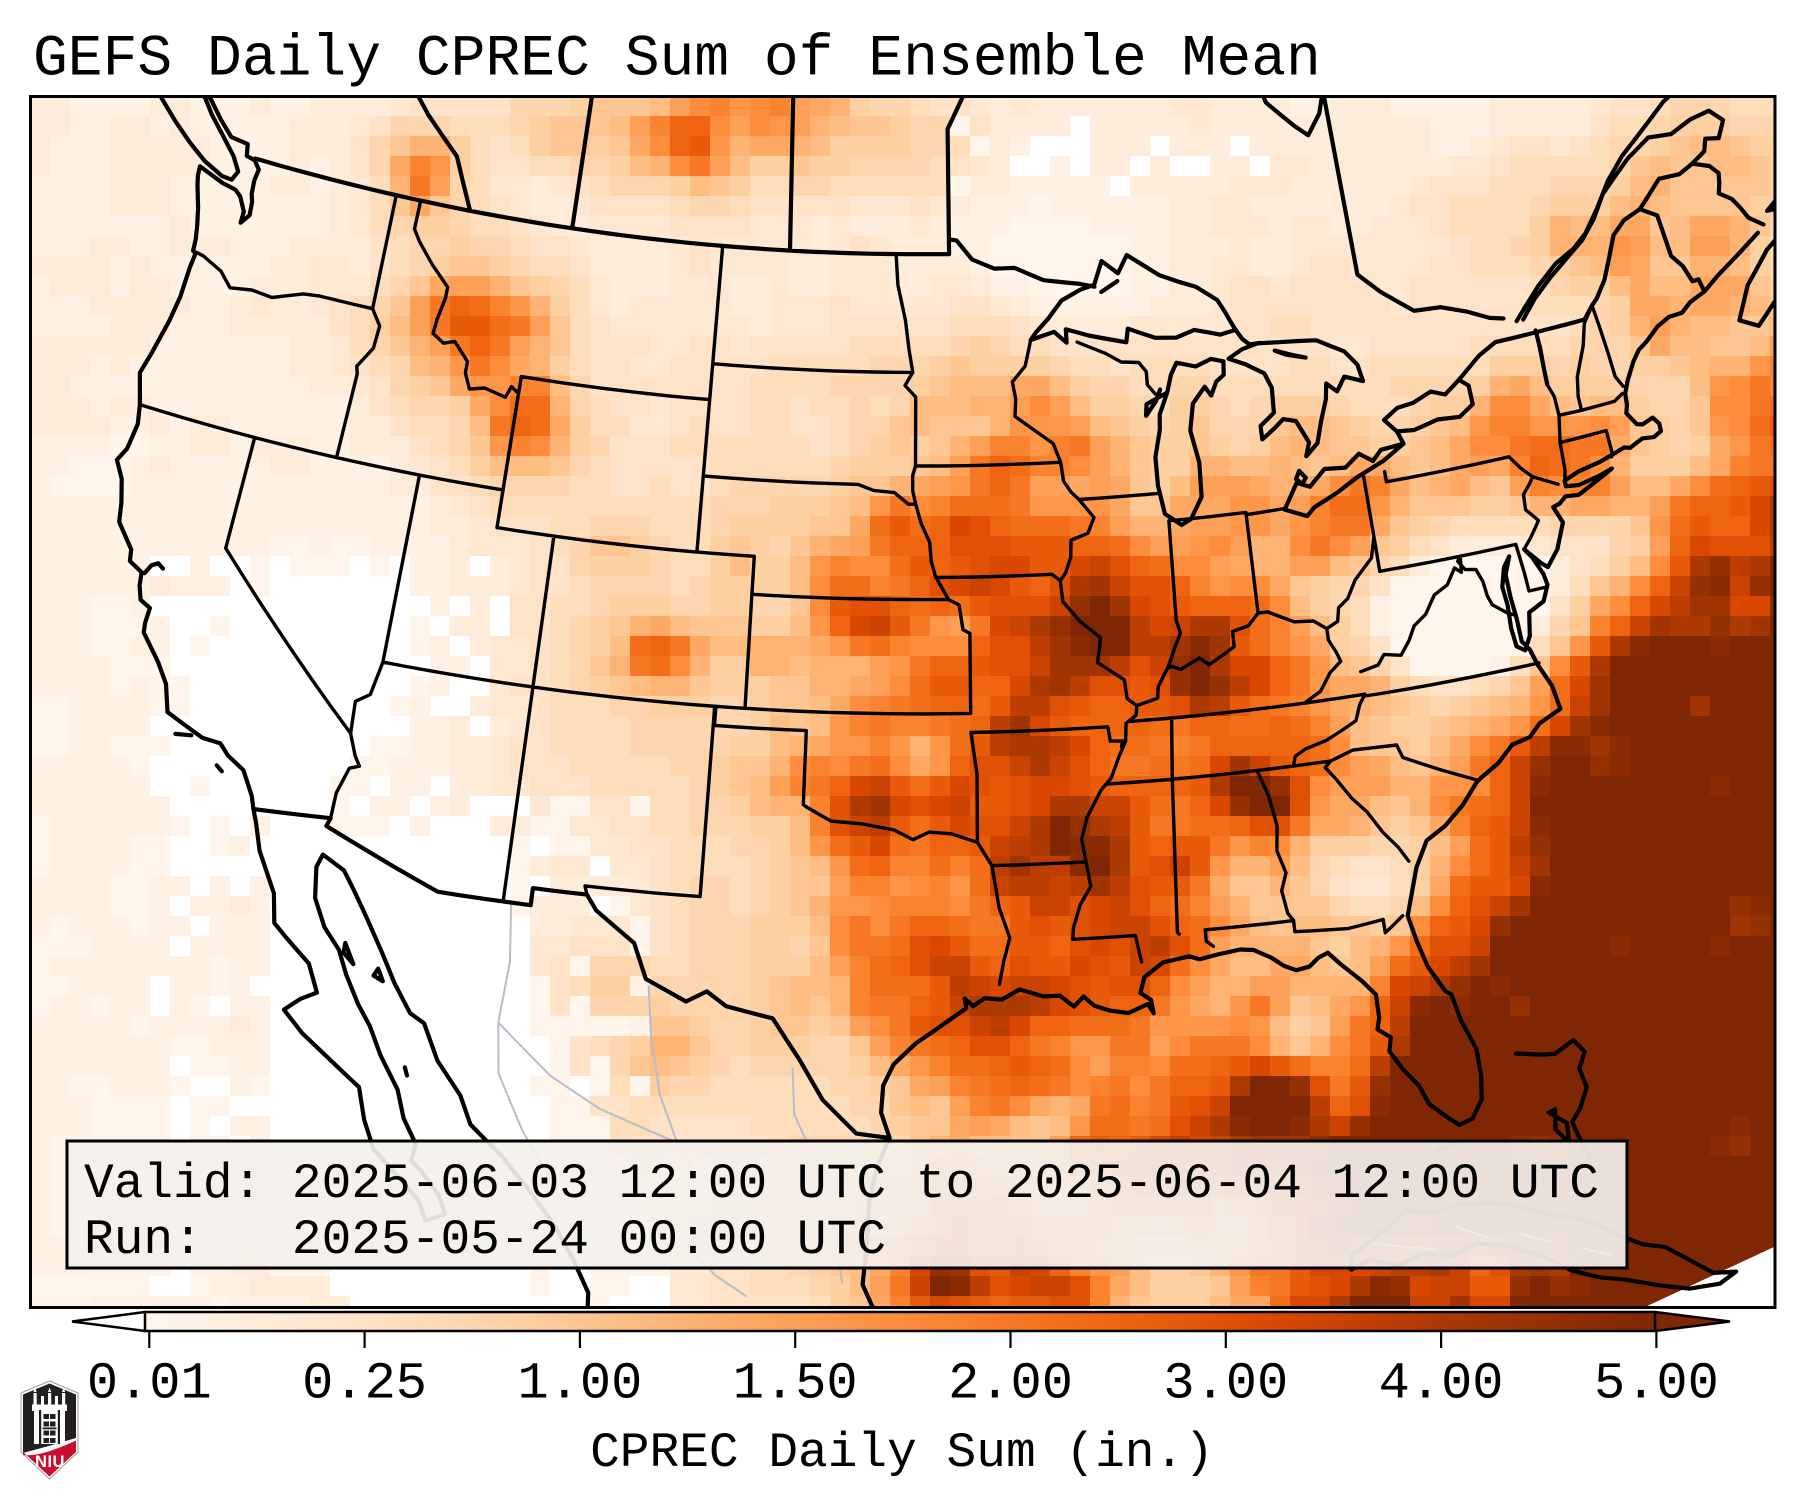 Image resolution: width=1803 pixels, height=1500 pixels. I want to click on svg-text: 1.50, so click(795, 1384).